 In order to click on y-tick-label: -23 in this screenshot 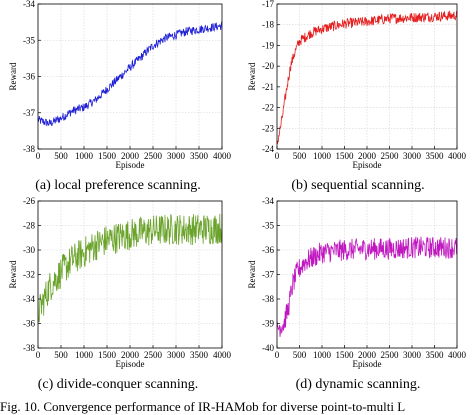, I will do `click(268, 128)`.